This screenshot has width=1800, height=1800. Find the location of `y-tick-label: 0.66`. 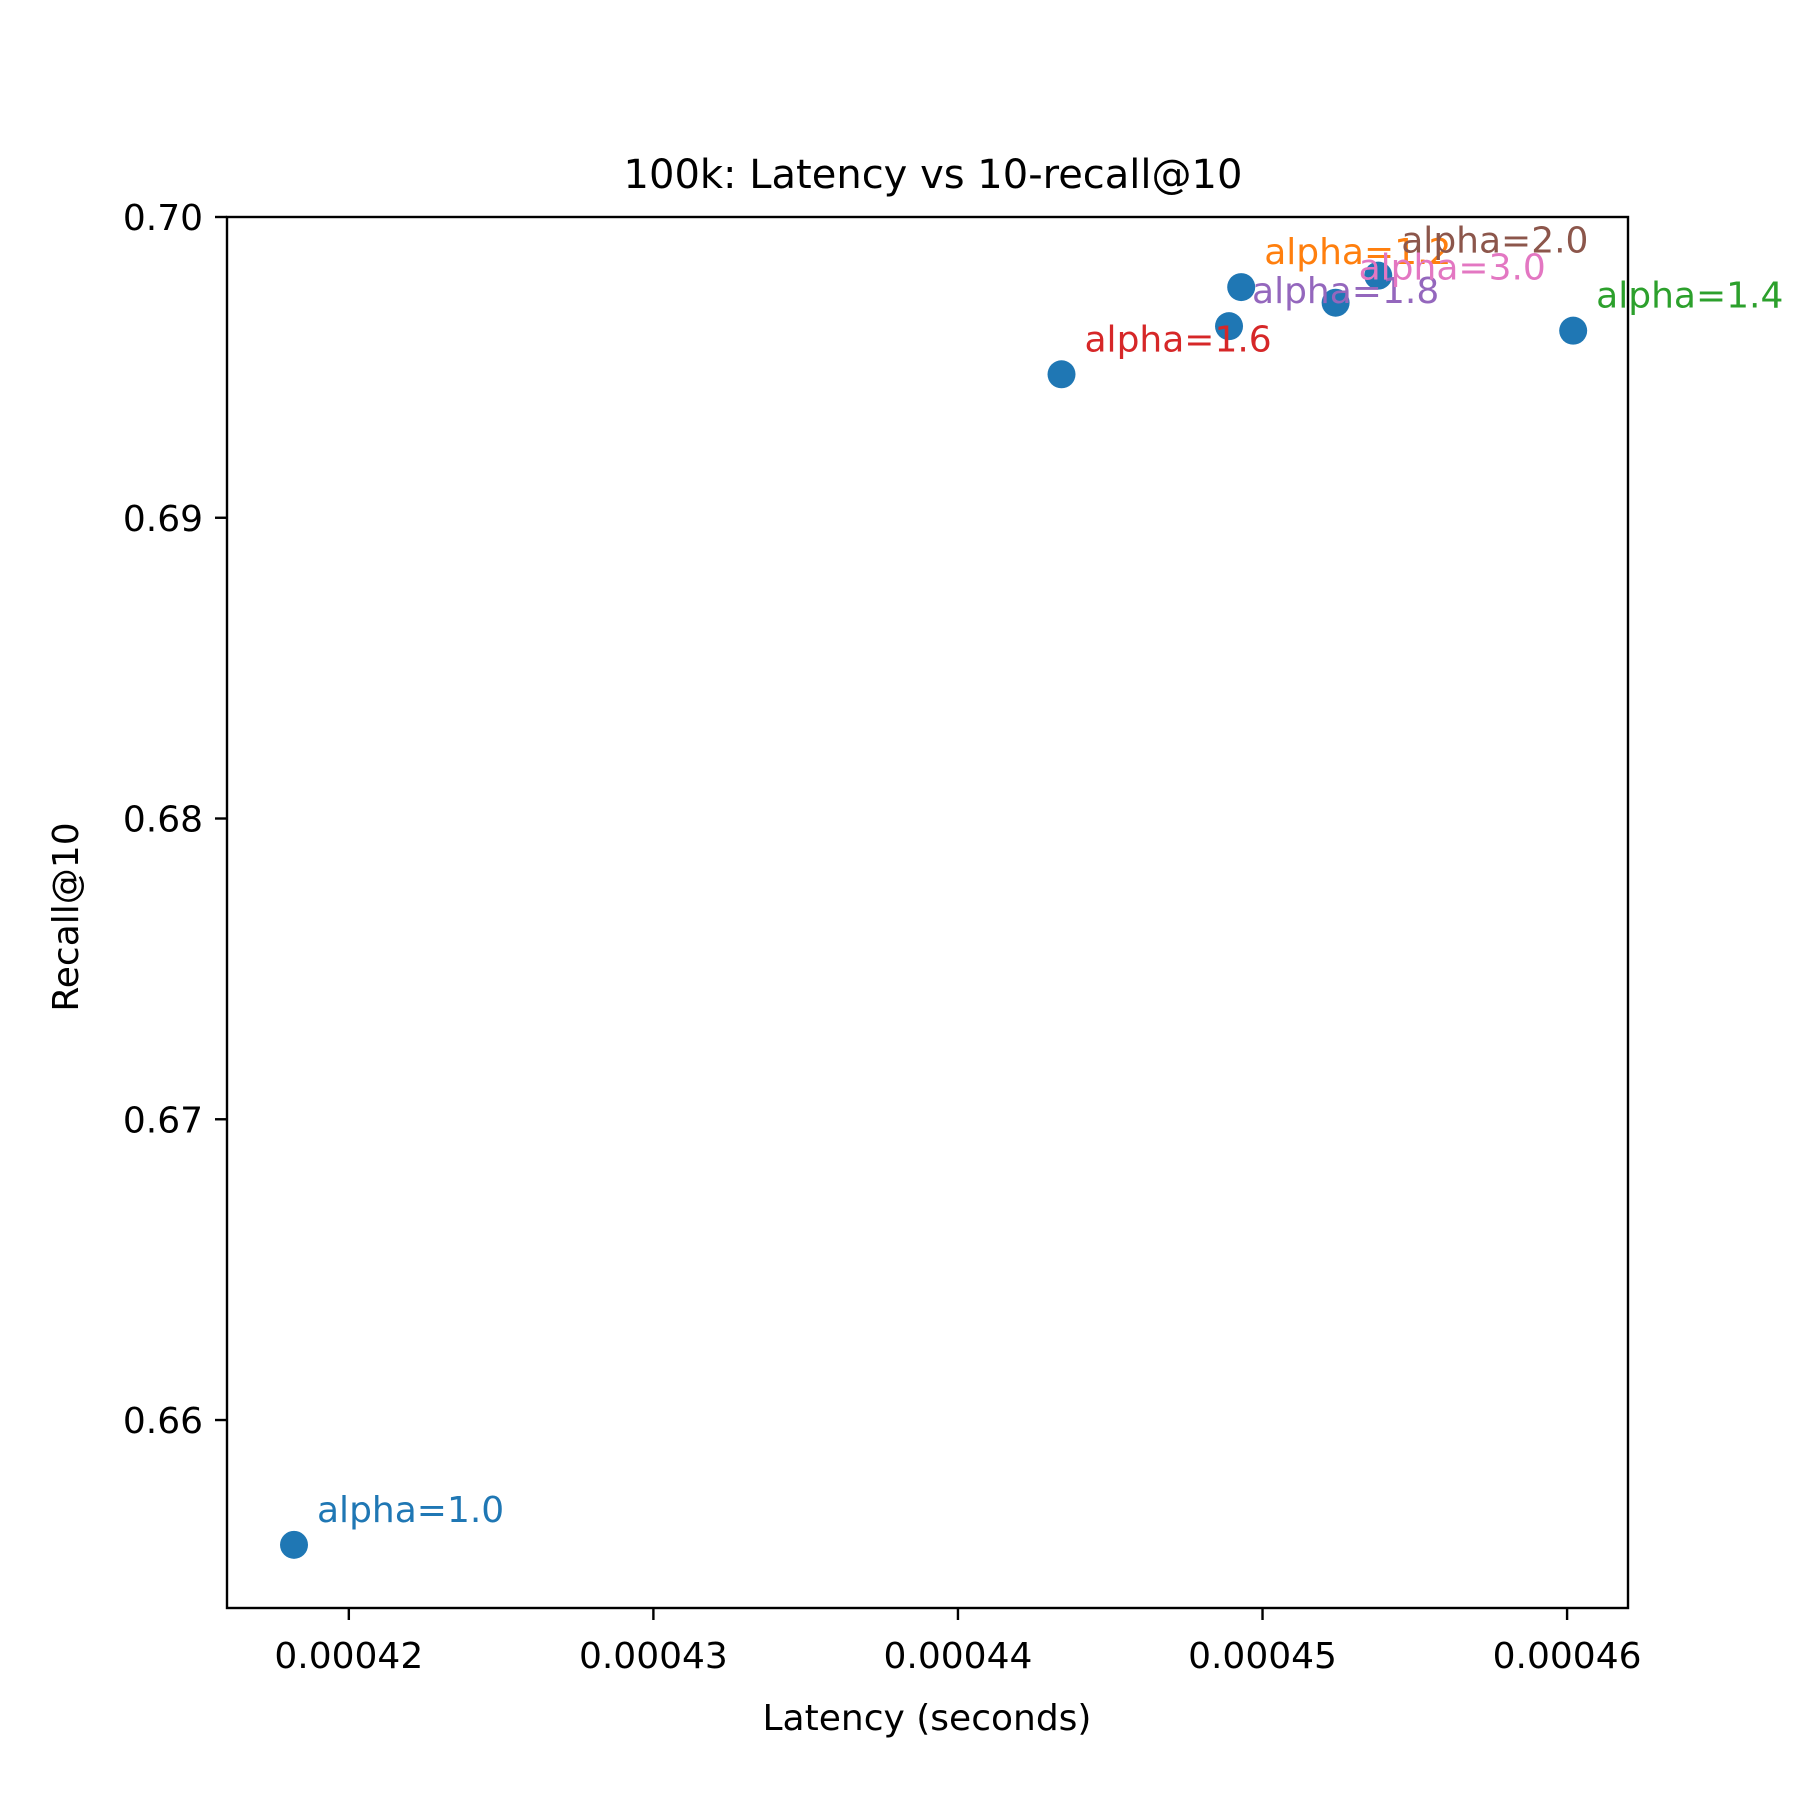

y-tick-label: 0.66 is located at coordinates (163, 1421).